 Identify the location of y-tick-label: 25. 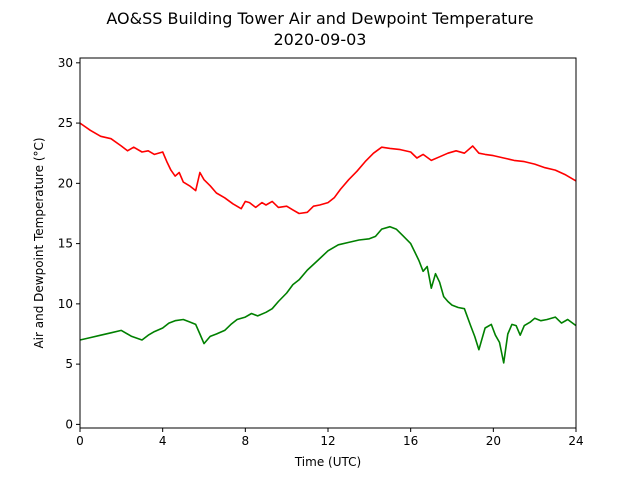
(65, 123).